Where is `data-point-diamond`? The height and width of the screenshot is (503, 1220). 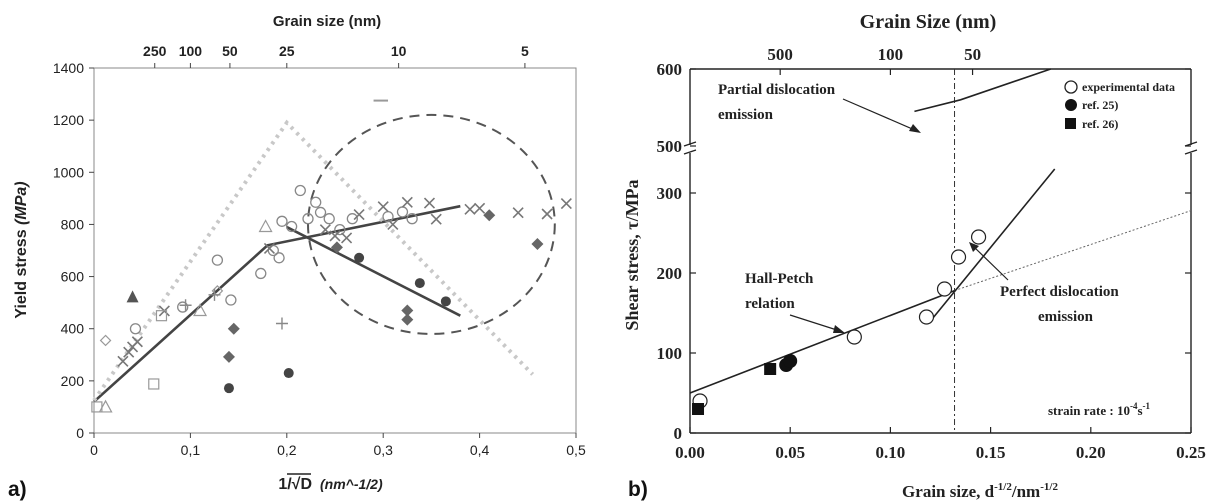 data-point-diamond is located at coordinates (105, 340).